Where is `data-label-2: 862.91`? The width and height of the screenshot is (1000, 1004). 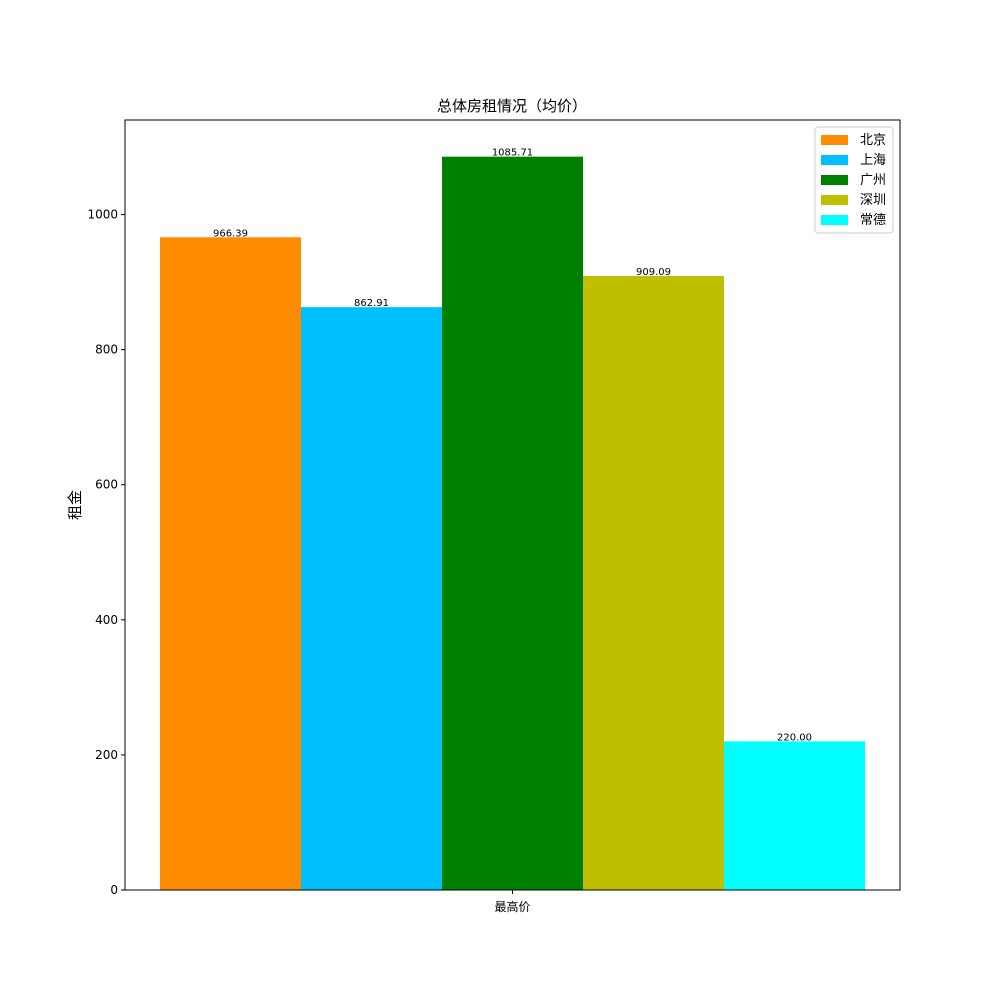
data-label-2: 862.91 is located at coordinates (371, 303).